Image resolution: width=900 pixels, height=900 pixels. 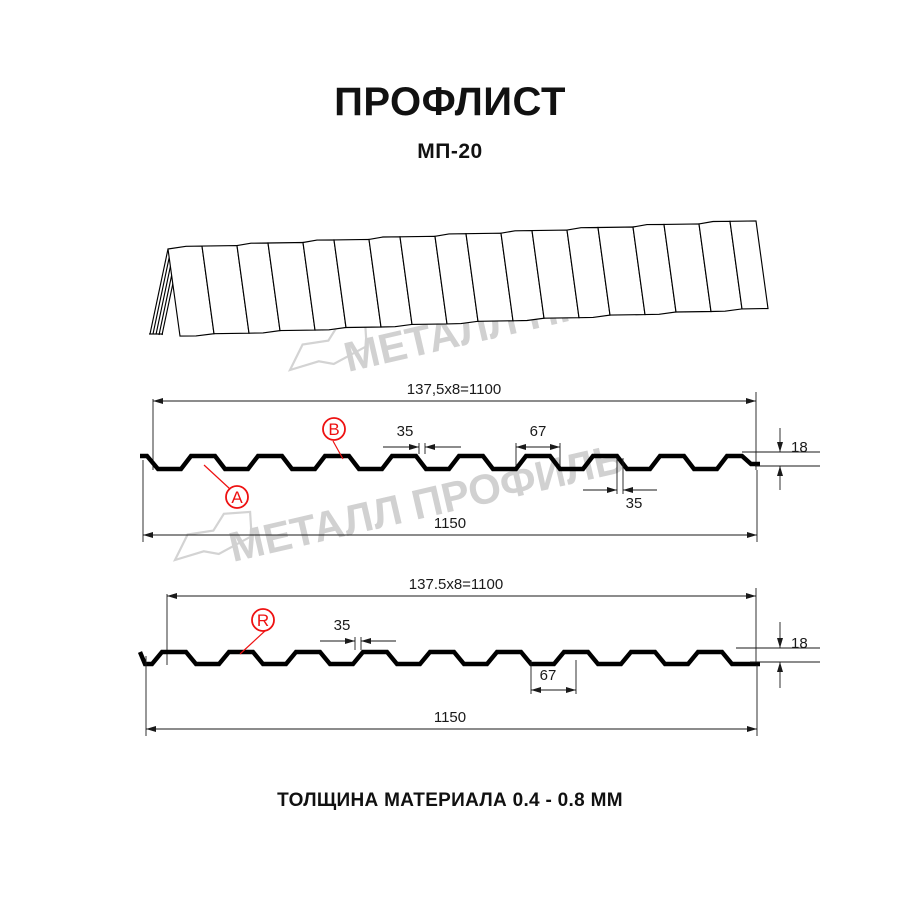 I want to click on dim-label-overall-top-1: 137,5x8=1100, so click(x=454, y=389).